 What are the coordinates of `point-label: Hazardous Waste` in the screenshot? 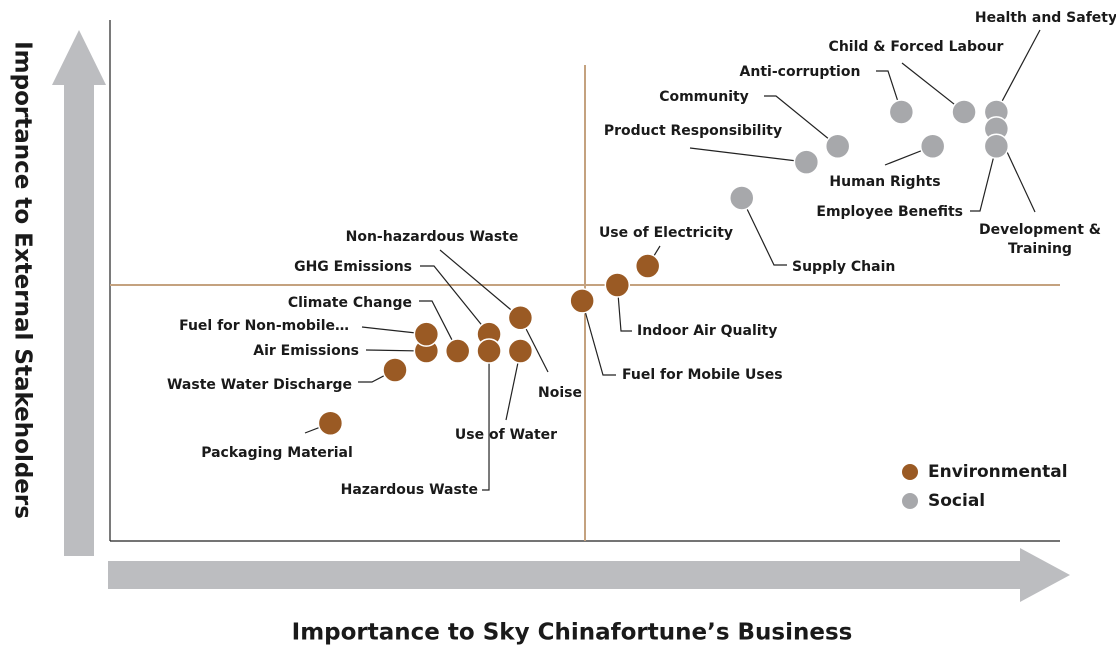 It's located at (409, 490).